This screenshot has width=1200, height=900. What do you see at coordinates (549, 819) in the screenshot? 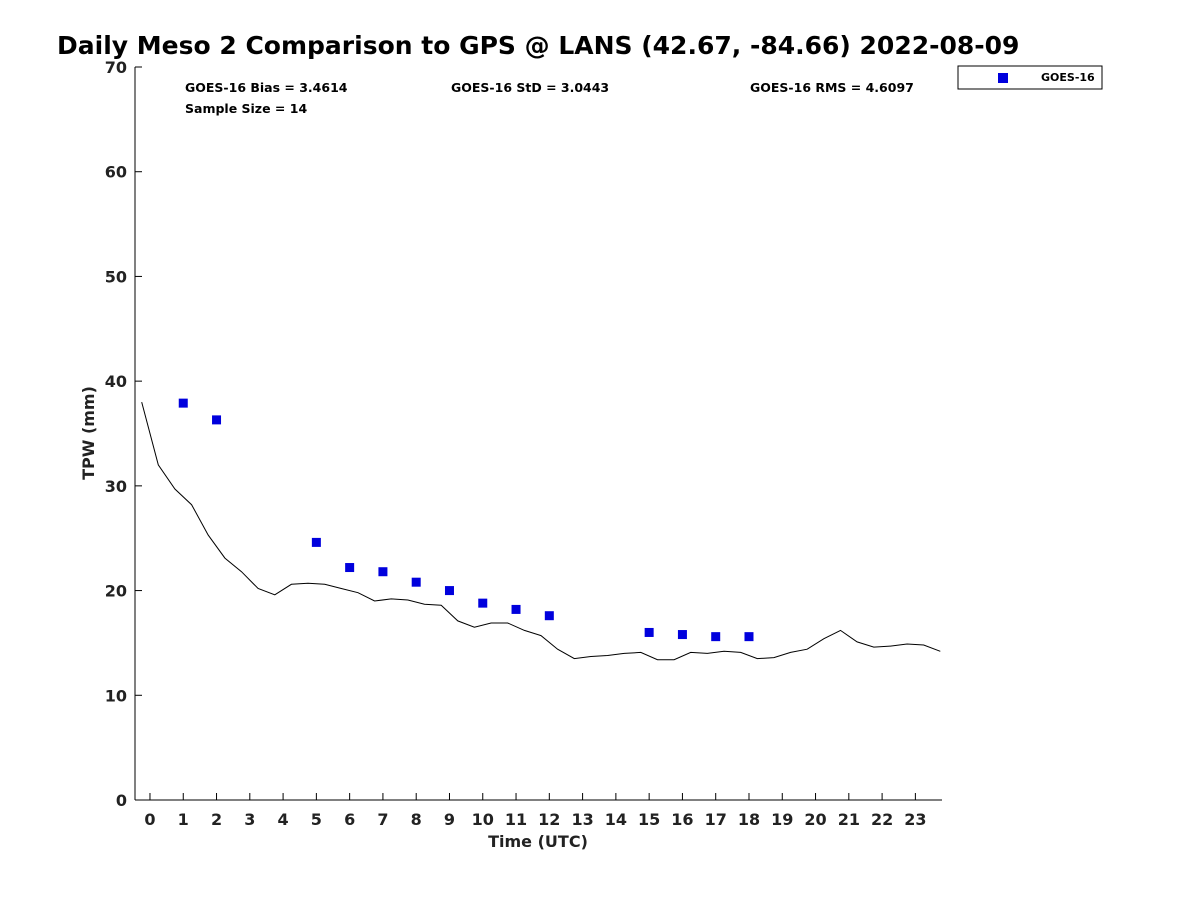
I see `x-tick-label: 12` at bounding box center [549, 819].